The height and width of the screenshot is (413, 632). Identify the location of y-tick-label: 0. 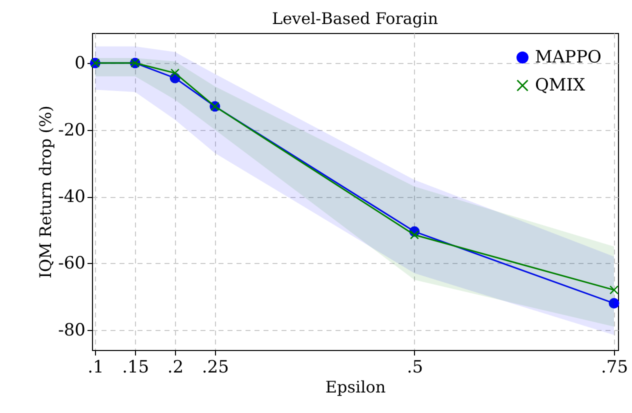
(80, 64).